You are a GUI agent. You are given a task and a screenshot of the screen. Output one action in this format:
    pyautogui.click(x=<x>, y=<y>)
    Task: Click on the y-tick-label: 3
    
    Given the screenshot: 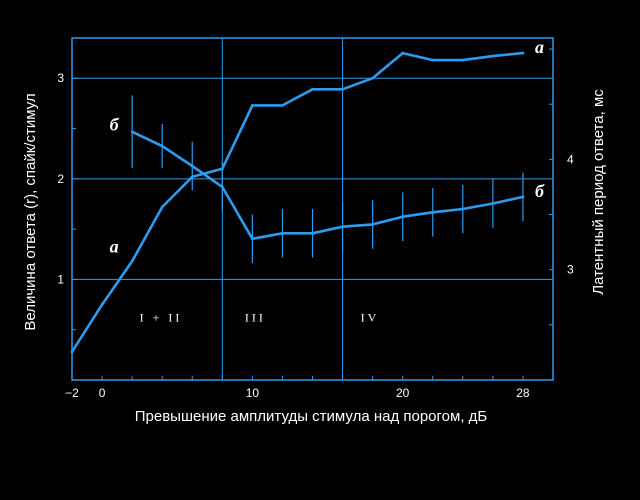 What is the action you would take?
    pyautogui.click(x=60, y=78)
    